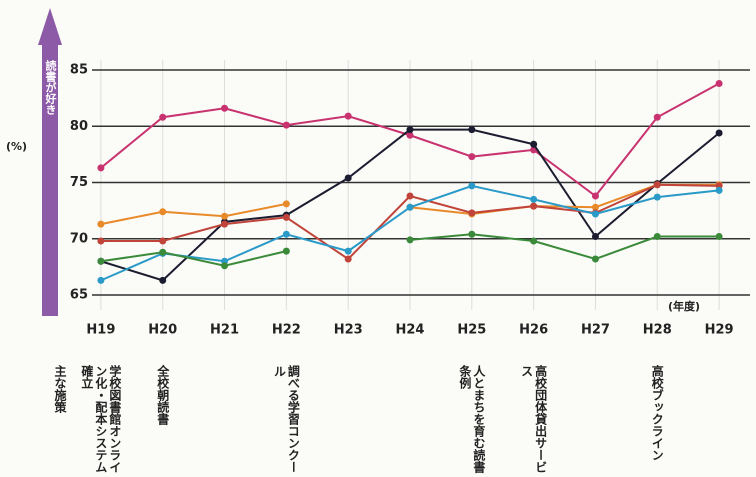  Describe the element at coordinates (100, 419) in the screenshot. I see `measure: 学校図書館オンライン化・配本システム確立` at that location.